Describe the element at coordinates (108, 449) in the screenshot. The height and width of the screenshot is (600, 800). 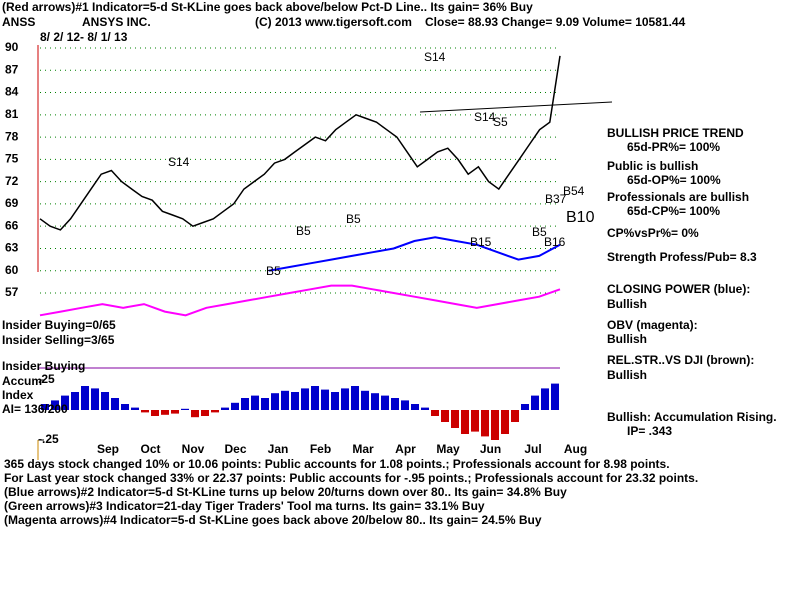
I see `month-label: Sep` at that location.